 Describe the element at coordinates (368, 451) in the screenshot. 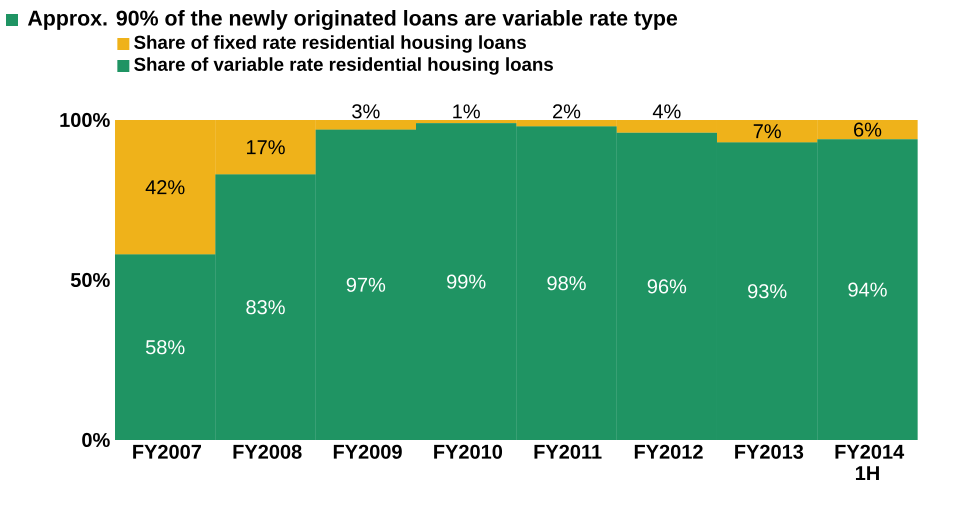

I see `x-tick-label: FY2009` at that location.